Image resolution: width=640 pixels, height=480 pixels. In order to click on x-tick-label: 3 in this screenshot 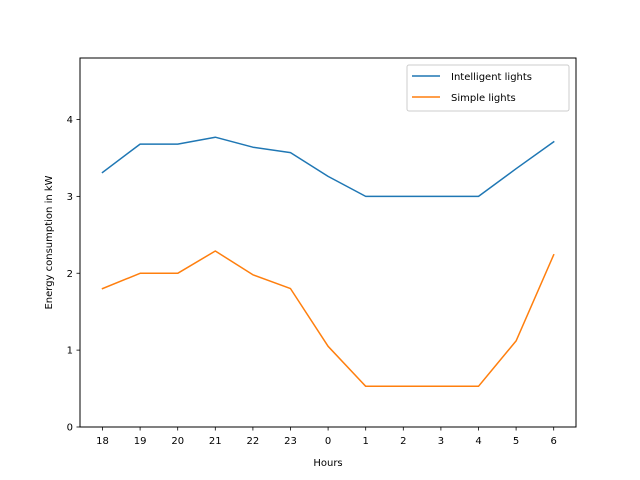, I will do `click(441, 441)`.